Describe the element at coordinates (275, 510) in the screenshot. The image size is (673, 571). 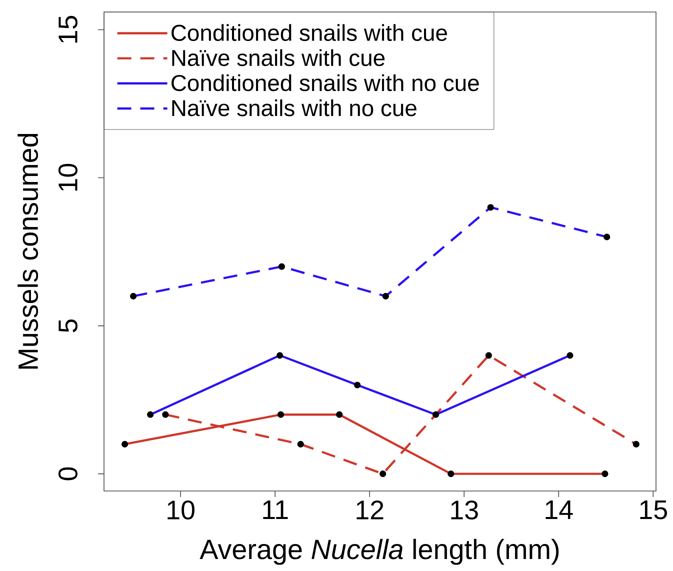
I see `x-tick-label: 11` at that location.